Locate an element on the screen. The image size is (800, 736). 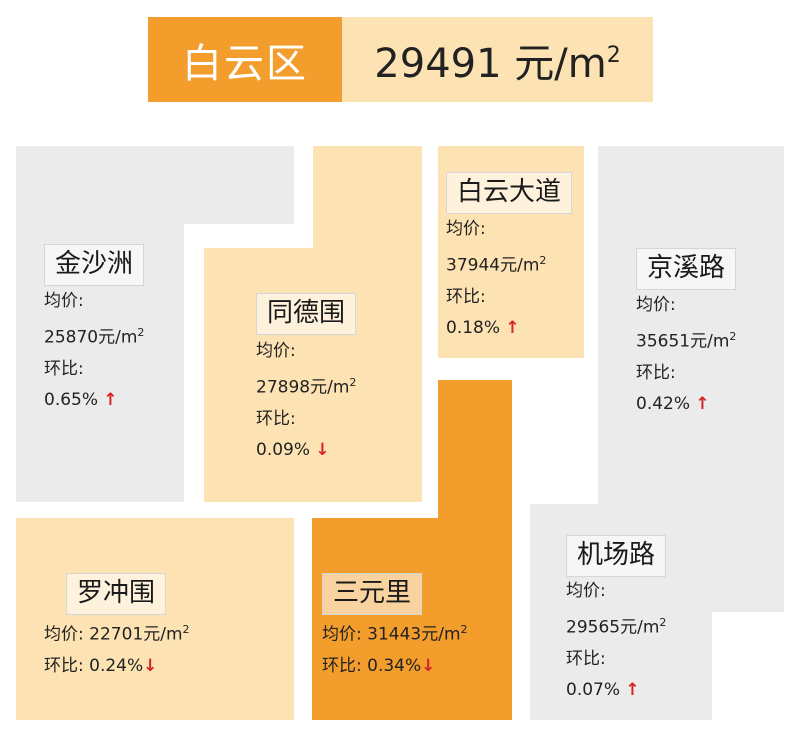
region-label-luochongwei: 罗冲围 is located at coordinates (116, 594).